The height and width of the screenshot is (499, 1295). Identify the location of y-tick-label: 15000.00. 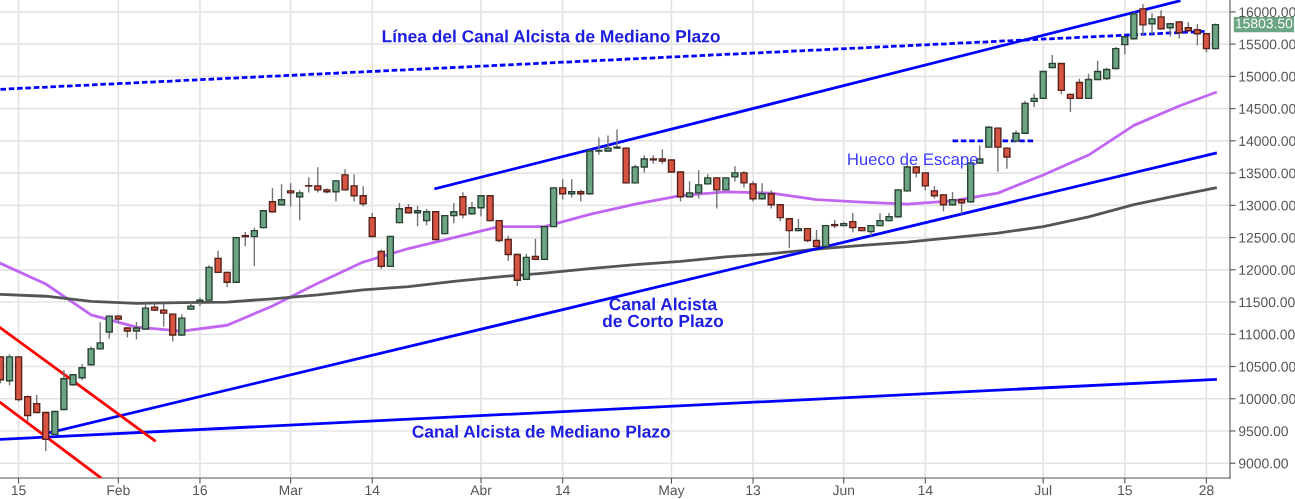
(1267, 76).